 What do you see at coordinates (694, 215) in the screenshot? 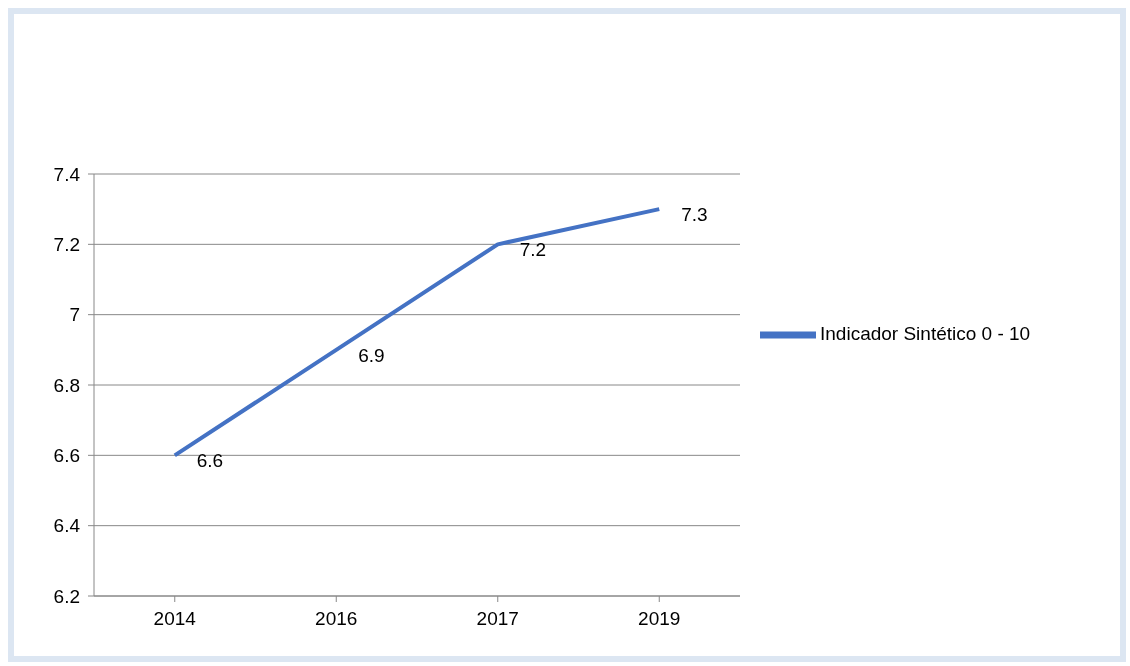
I see `data-label: 7.3` at bounding box center [694, 215].